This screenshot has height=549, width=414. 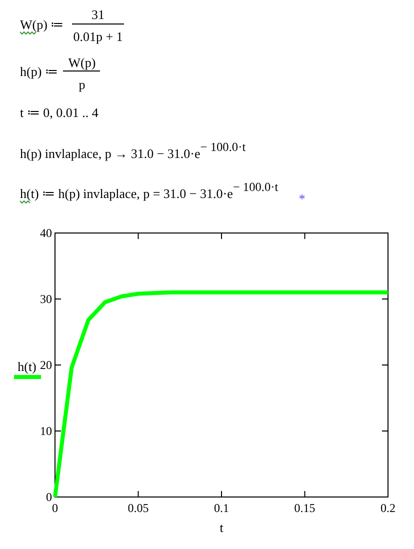 I want to click on x-tick-label: 0.15, so click(x=305, y=508).